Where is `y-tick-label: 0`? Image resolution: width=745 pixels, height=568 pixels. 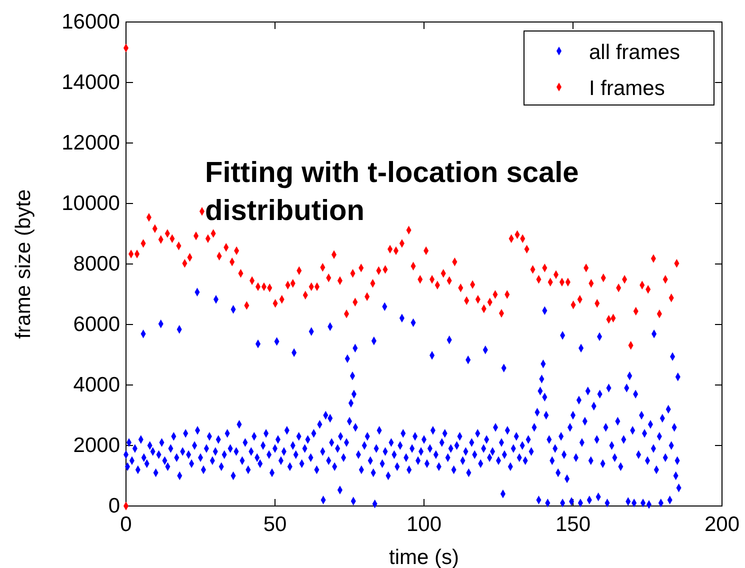
y-tick-label: 0 is located at coordinates (114, 506).